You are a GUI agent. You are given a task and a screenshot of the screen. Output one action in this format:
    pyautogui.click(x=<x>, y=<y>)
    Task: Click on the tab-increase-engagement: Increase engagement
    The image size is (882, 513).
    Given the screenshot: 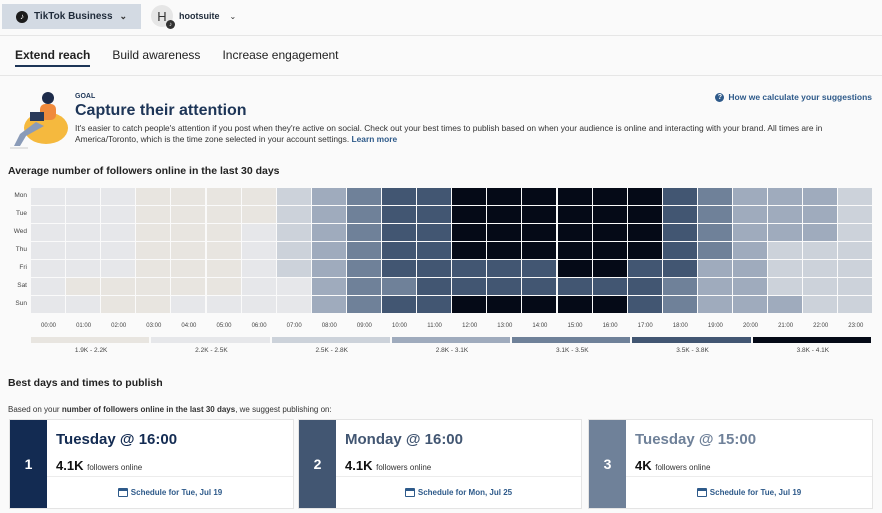 What is the action you would take?
    pyautogui.click(x=280, y=55)
    